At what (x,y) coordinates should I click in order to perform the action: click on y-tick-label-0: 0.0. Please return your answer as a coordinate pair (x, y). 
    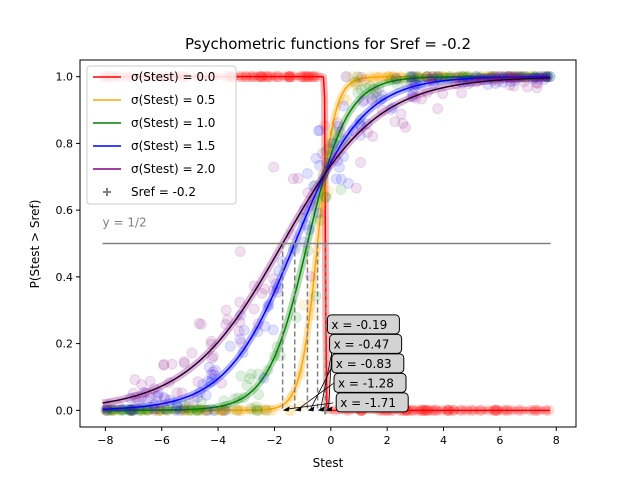
    Looking at the image, I should click on (65, 410).